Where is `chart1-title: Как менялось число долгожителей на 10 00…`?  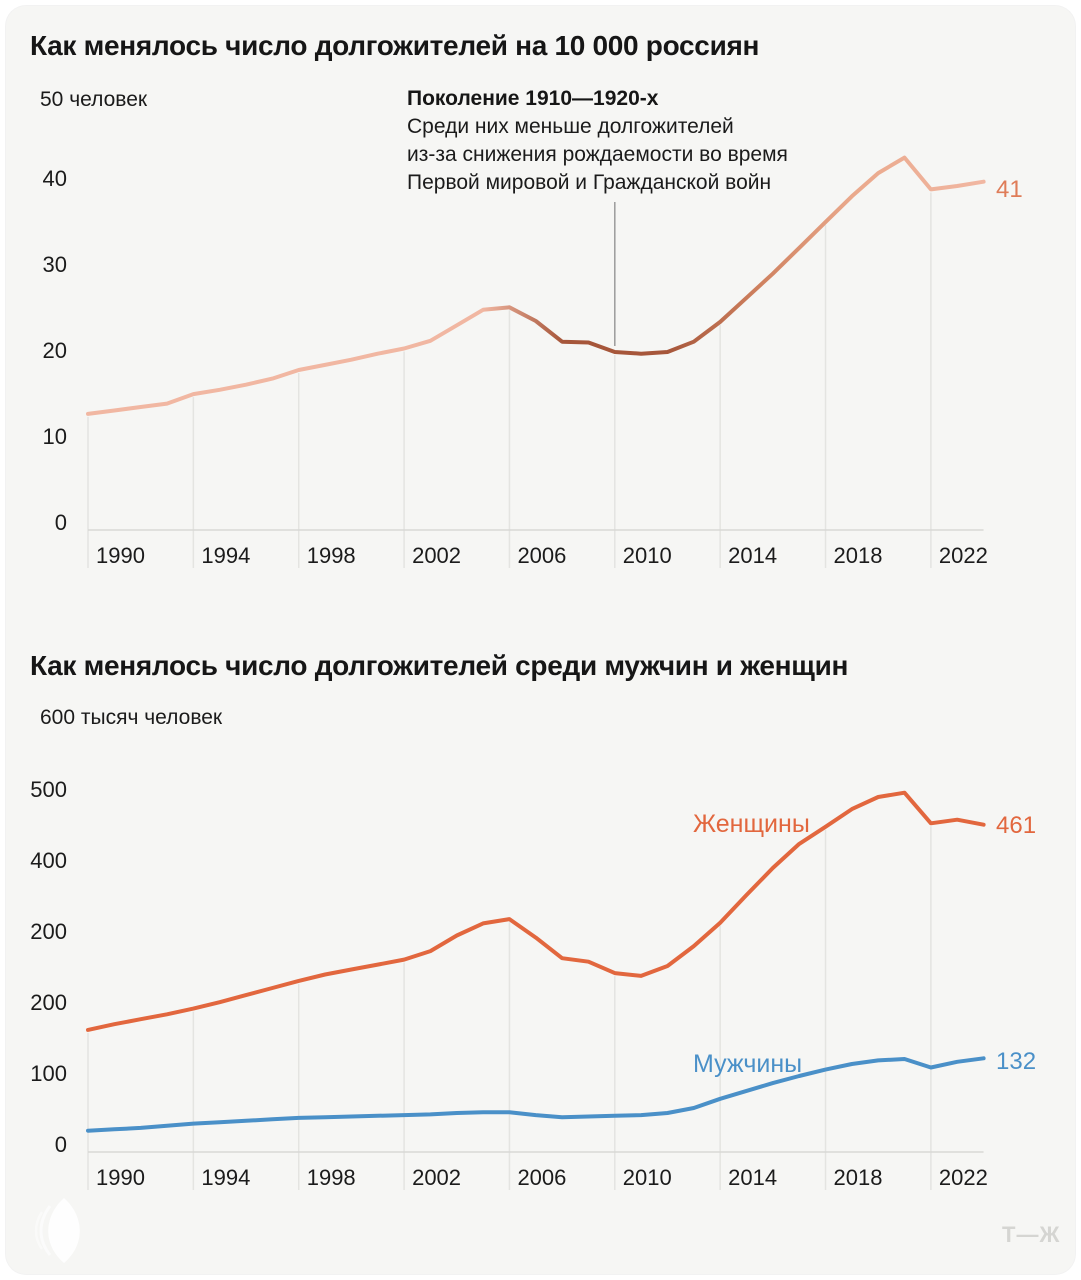
chart1-title: Как менялось число долгожителей на 10 00… is located at coordinates (395, 45).